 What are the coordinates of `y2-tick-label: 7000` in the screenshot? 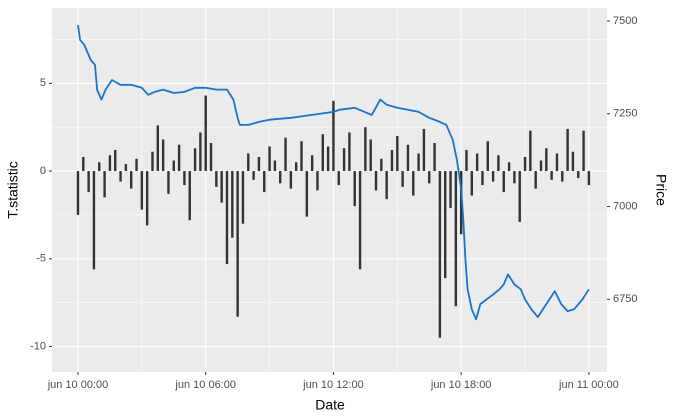 It's located at (625, 206).